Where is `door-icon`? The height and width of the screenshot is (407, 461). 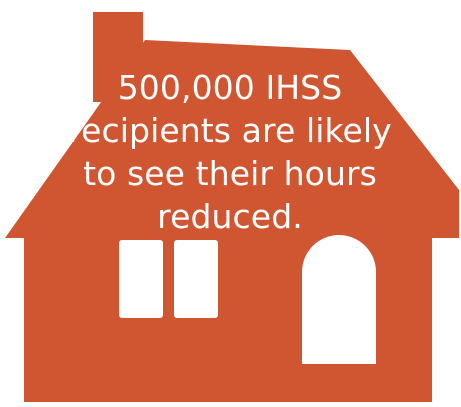
door-icon is located at coordinates (339, 299).